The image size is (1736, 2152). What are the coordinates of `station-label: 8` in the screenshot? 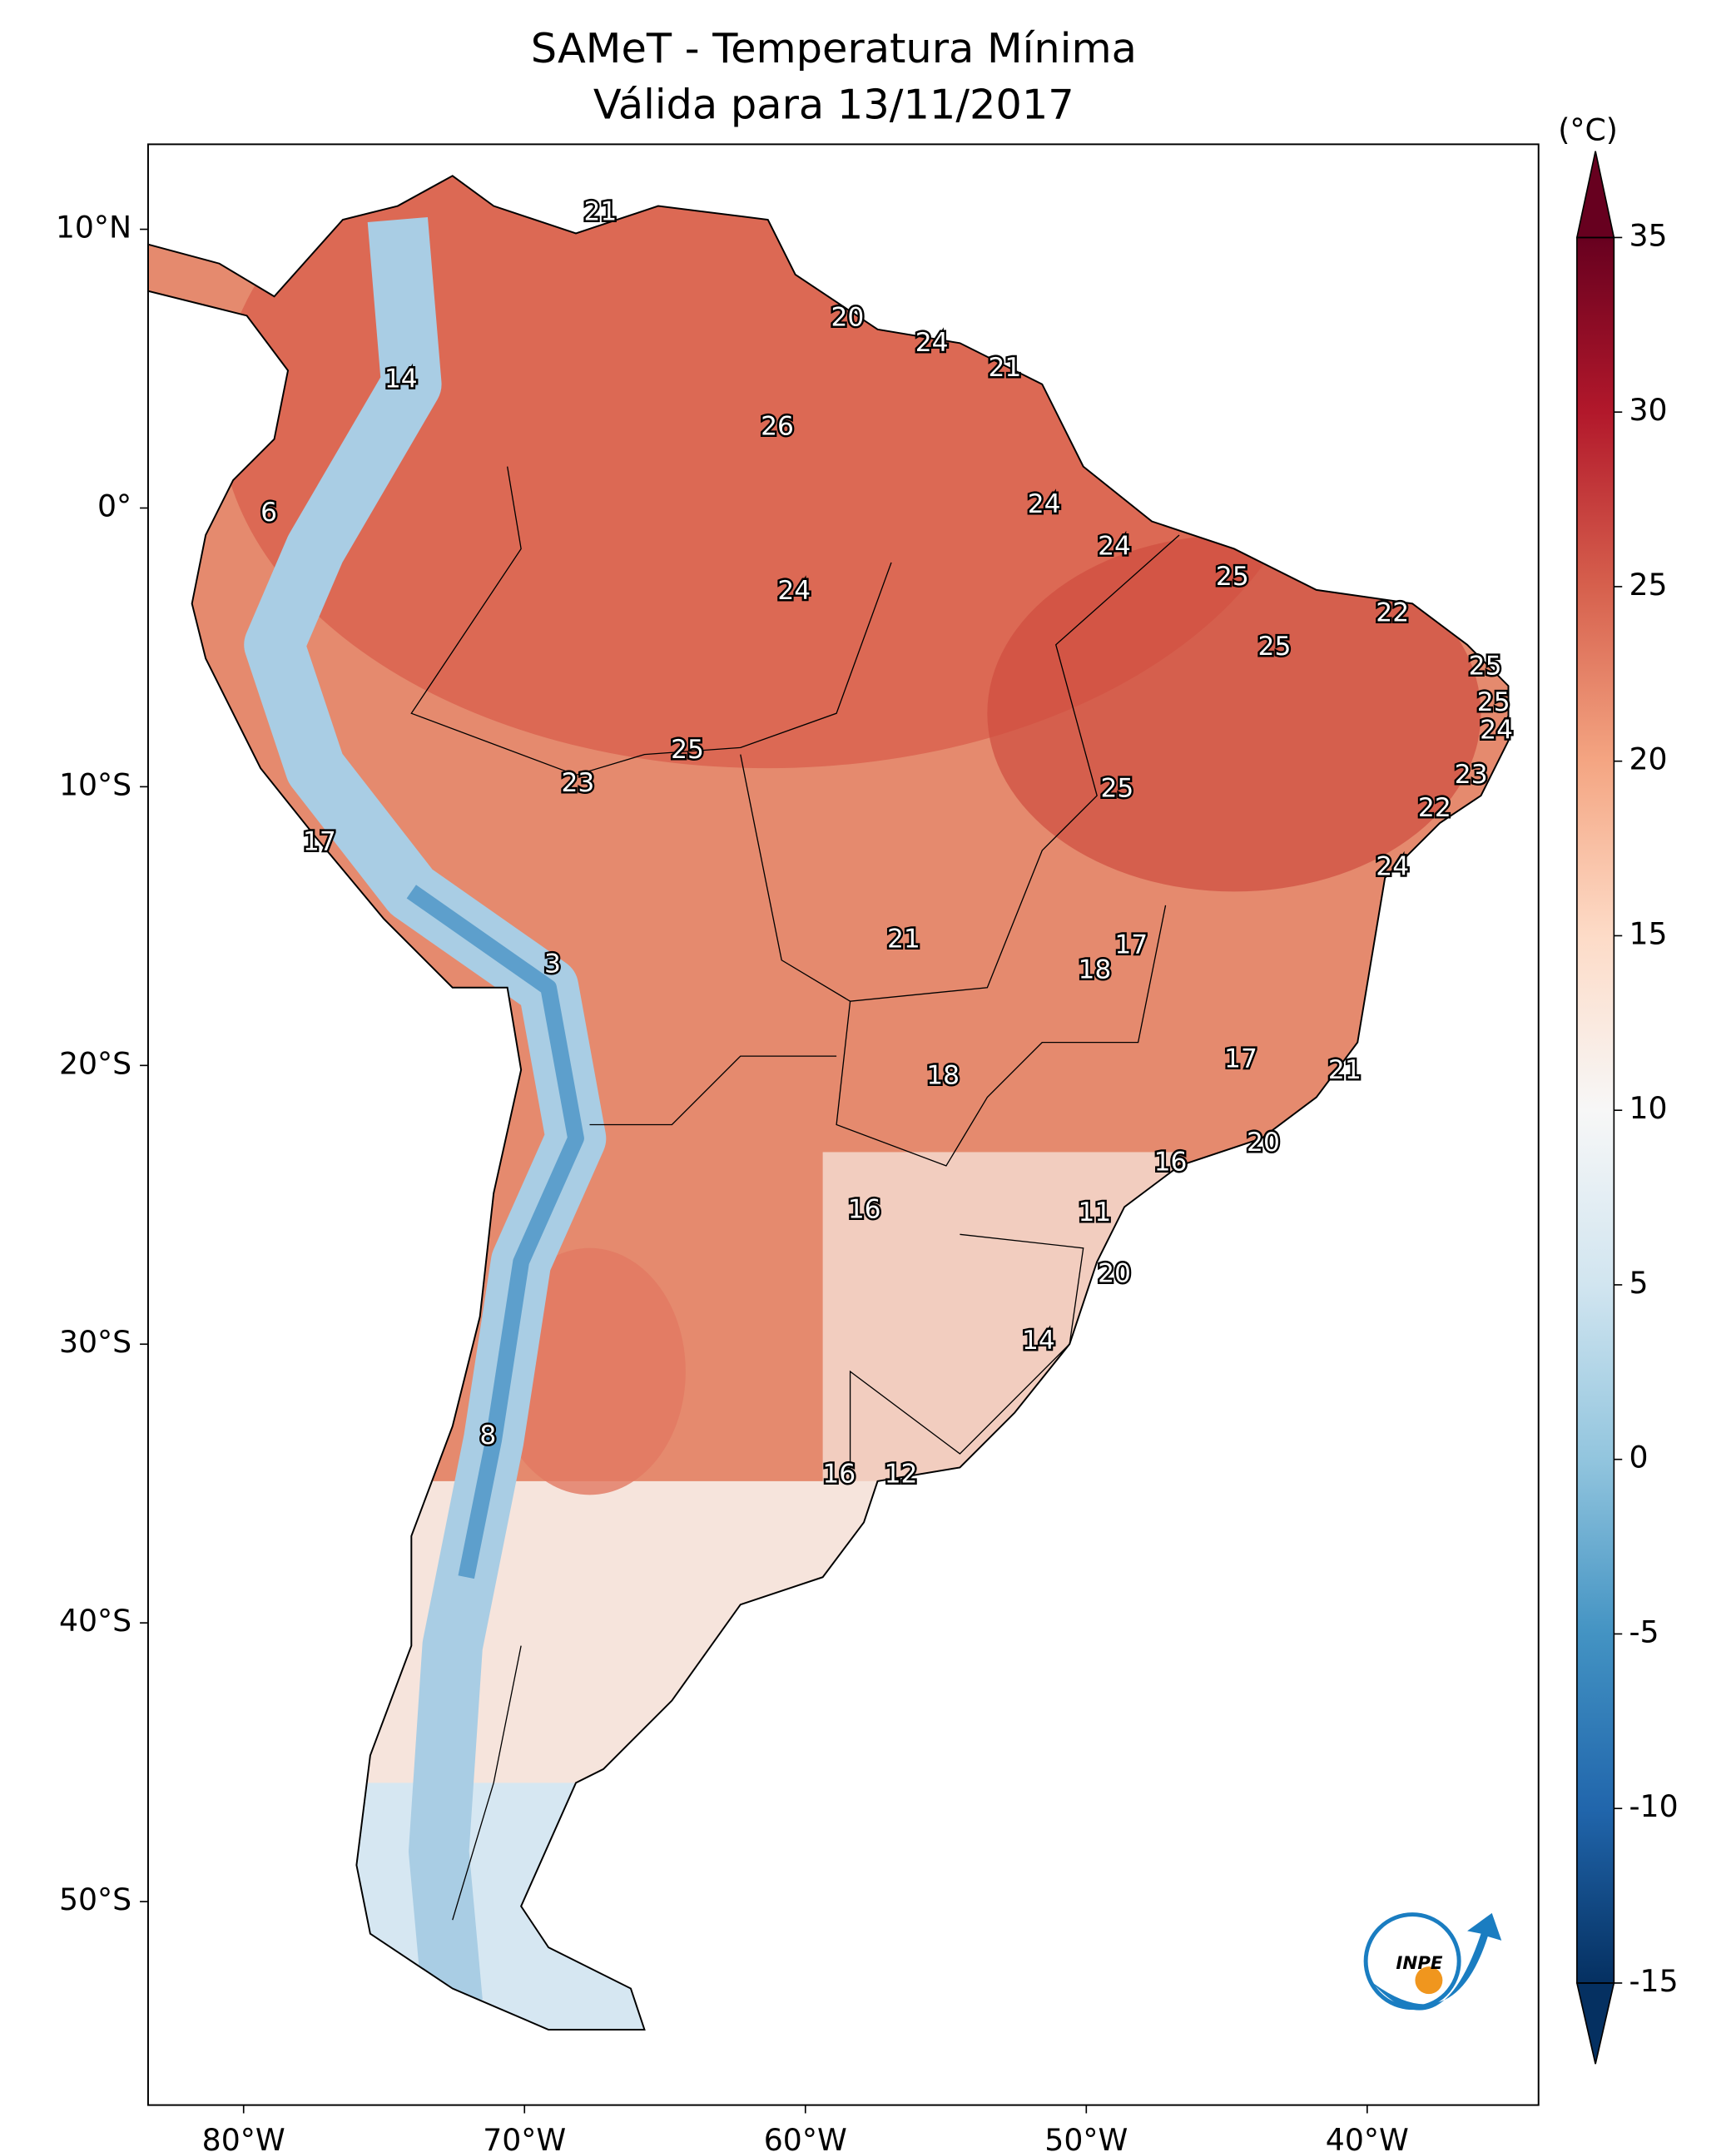 It's located at (487, 1435).